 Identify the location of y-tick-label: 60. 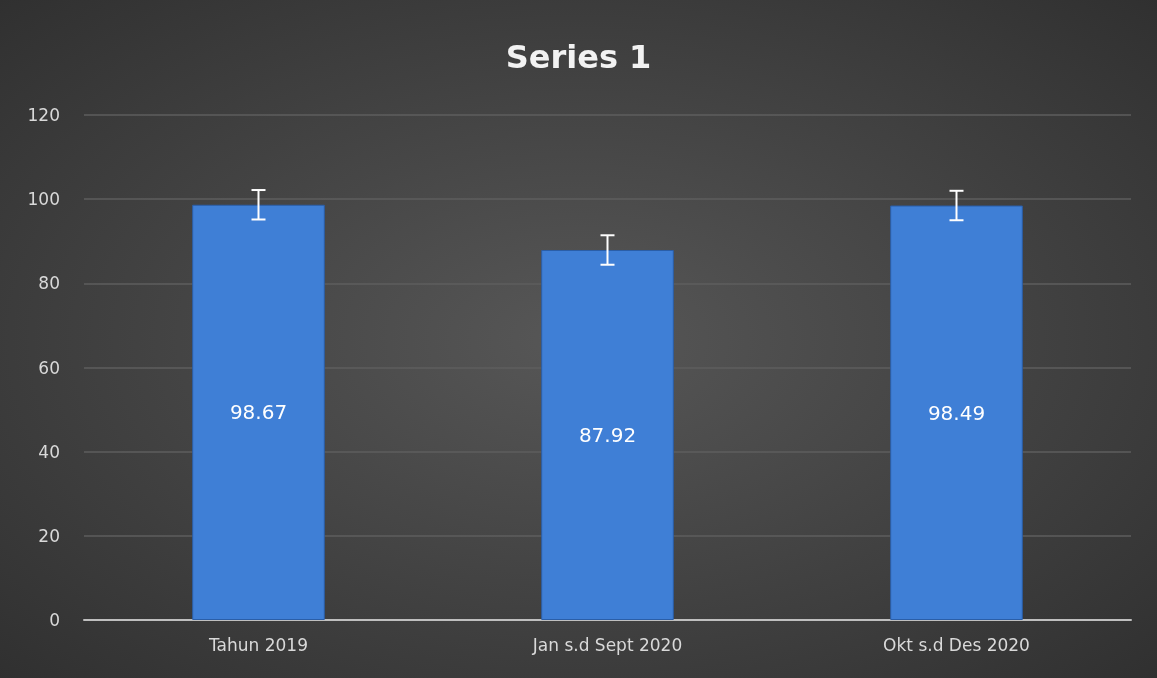
(49, 367).